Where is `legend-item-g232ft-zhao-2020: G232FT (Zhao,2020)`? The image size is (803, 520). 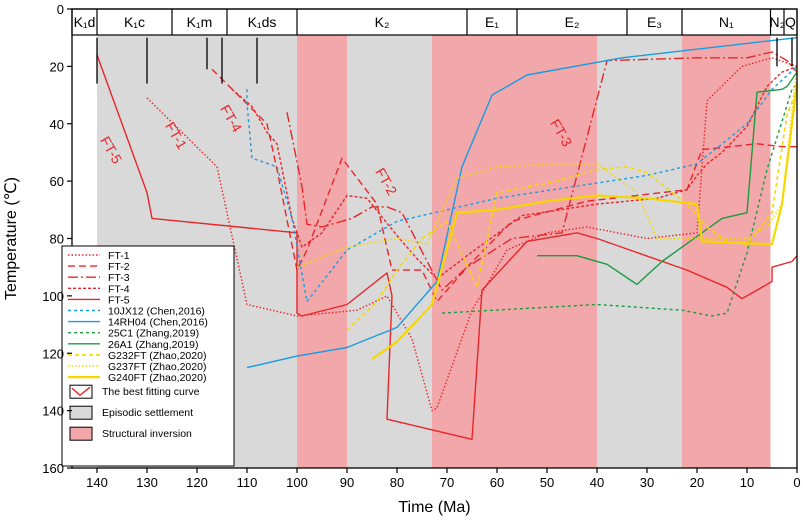
legend-item-g232ft-zhao-2020: G232FT (Zhao,2020) is located at coordinates (137, 356).